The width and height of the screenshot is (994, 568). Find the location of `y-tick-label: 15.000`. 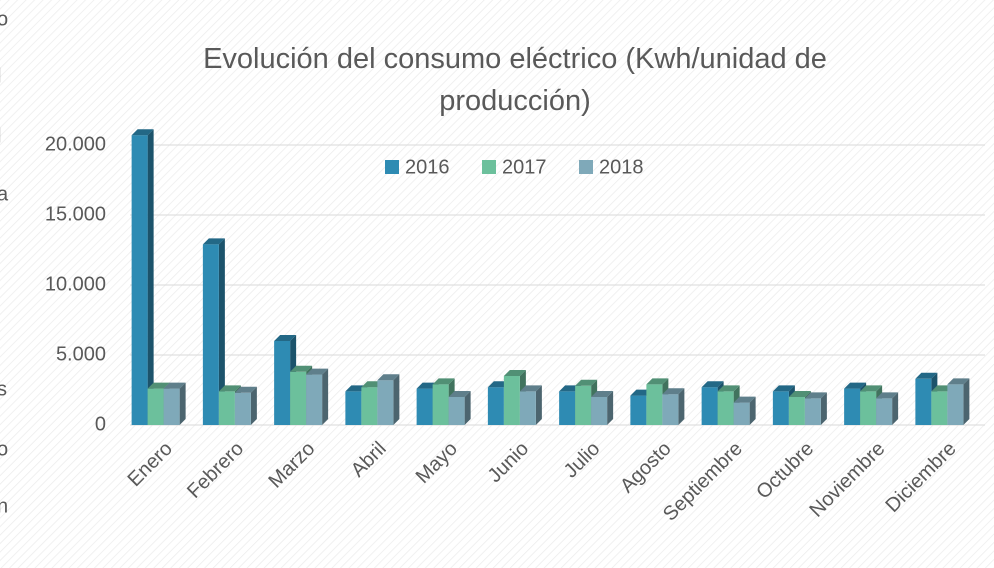

y-tick-label: 15.000 is located at coordinates (75, 214).